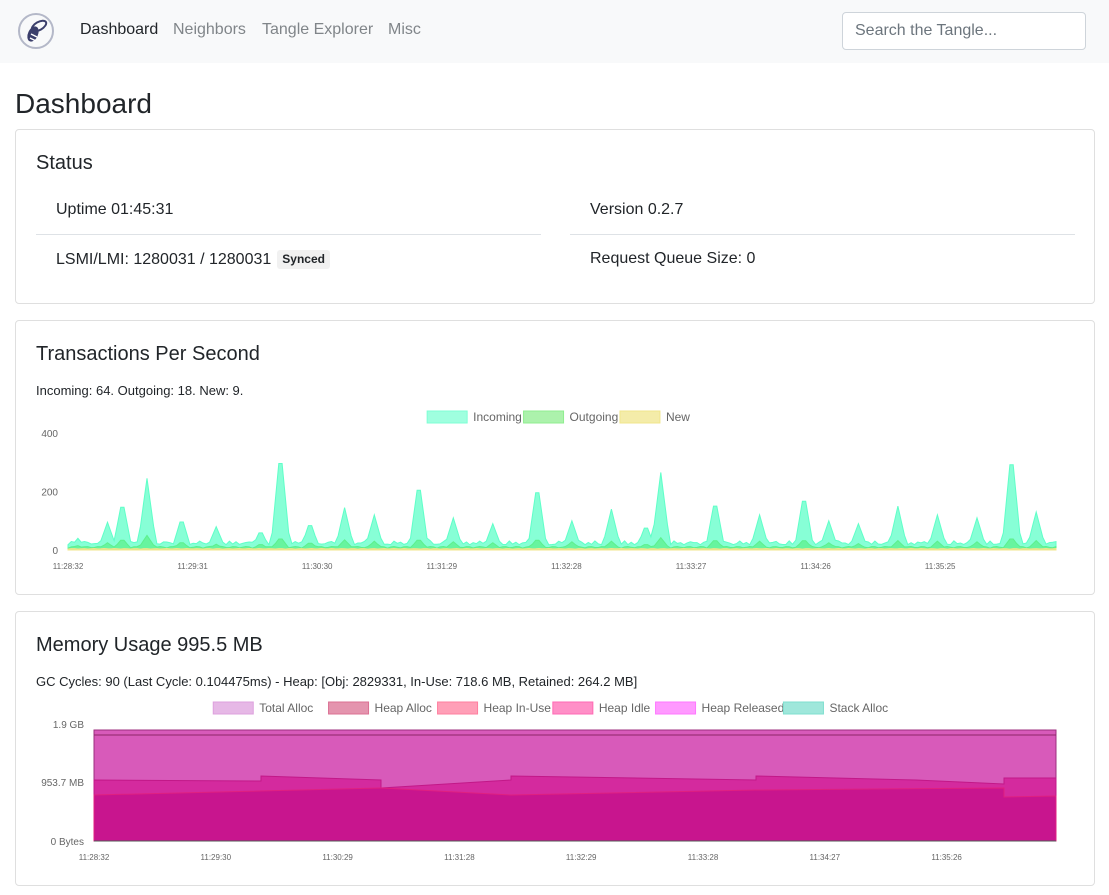 The height and width of the screenshot is (895, 1109). I want to click on series-heap-in-use, so click(575, 814).